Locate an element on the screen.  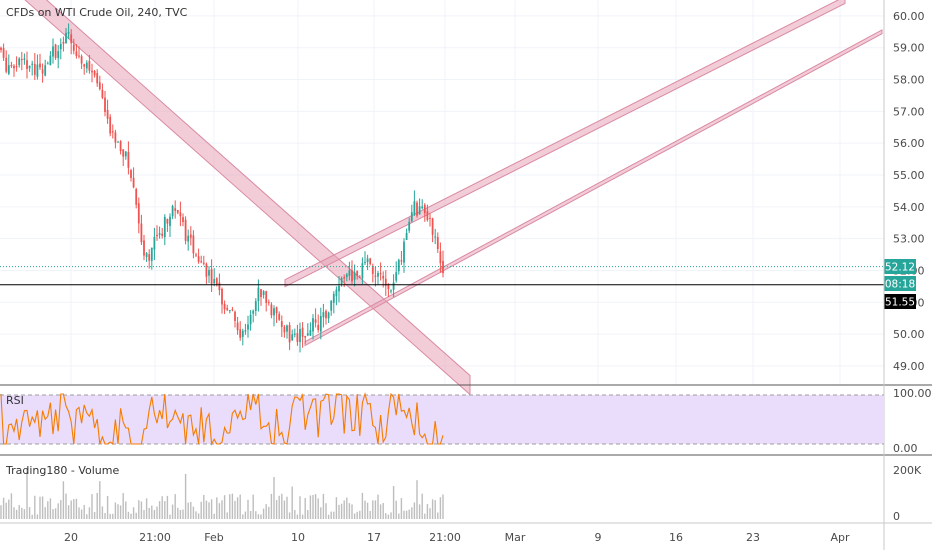
countdown-value: 08:18 is located at coordinates (900, 285).